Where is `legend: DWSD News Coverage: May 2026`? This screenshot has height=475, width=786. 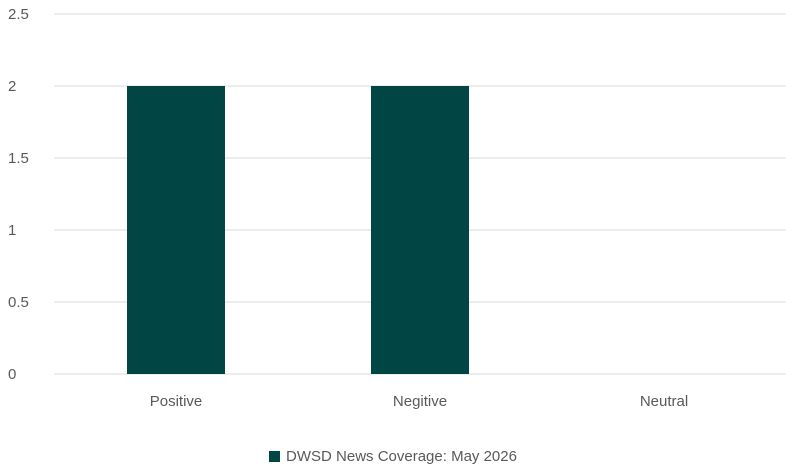
legend: DWSD News Coverage: May 2026 is located at coordinates (393, 456).